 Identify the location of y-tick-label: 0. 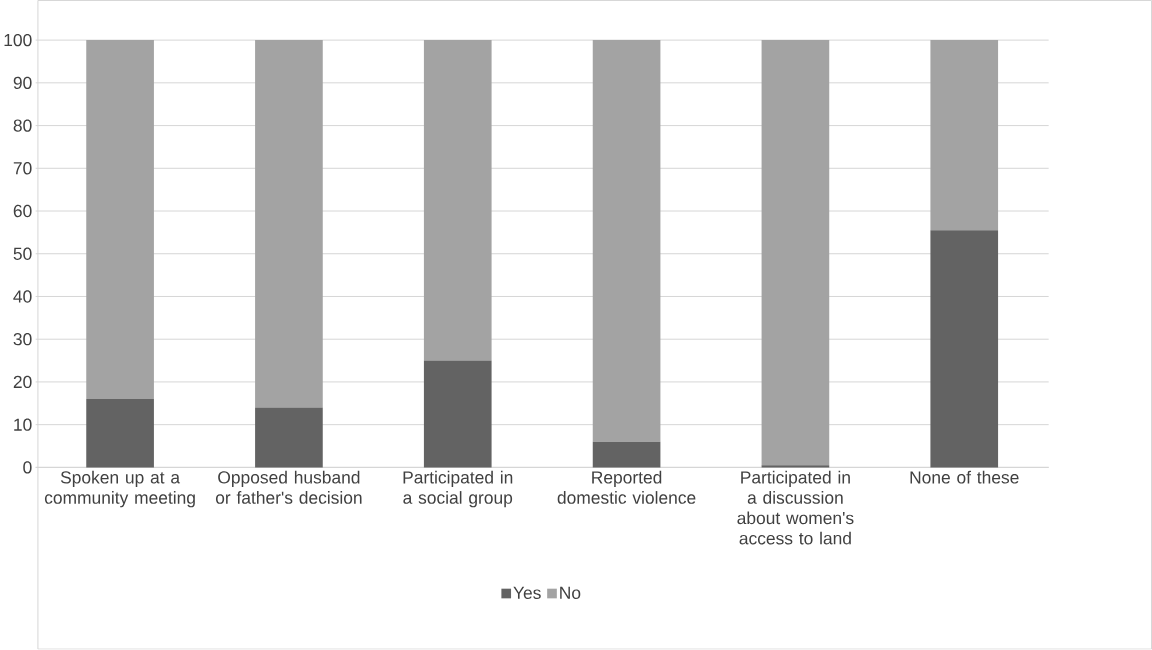
(27, 467).